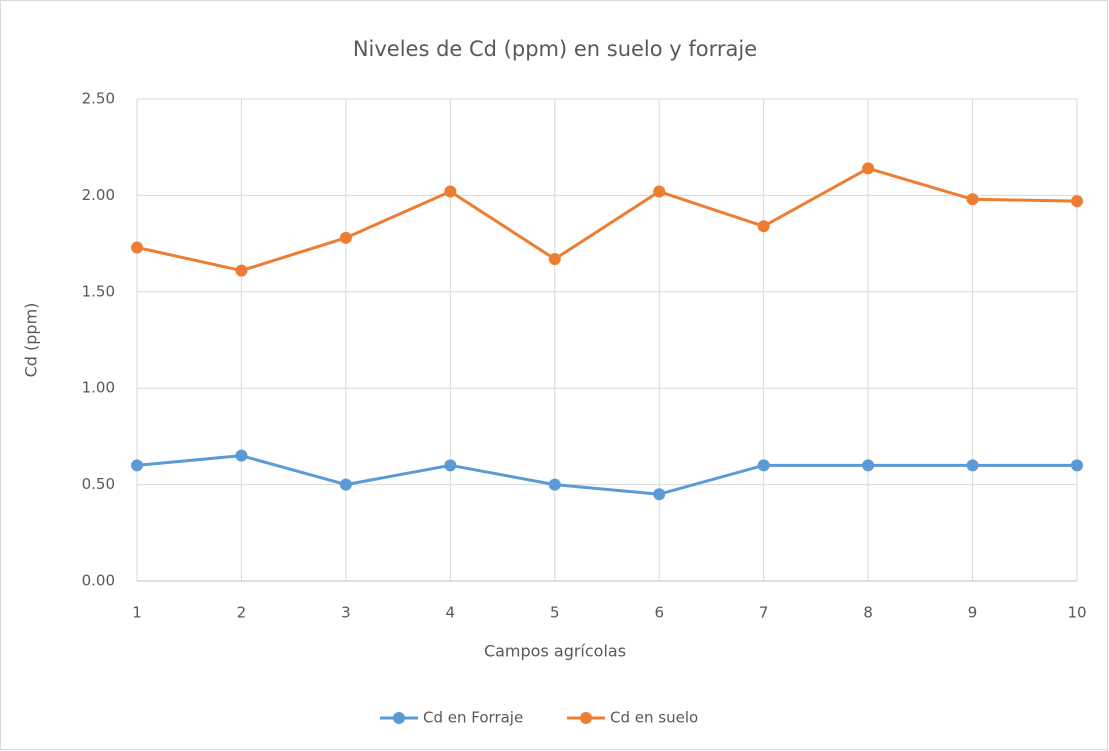 The image size is (1109, 751). Describe the element at coordinates (555, 49) in the screenshot. I see `chart-title: Niveles de Cd (ppm) en suelo y forraje` at that location.